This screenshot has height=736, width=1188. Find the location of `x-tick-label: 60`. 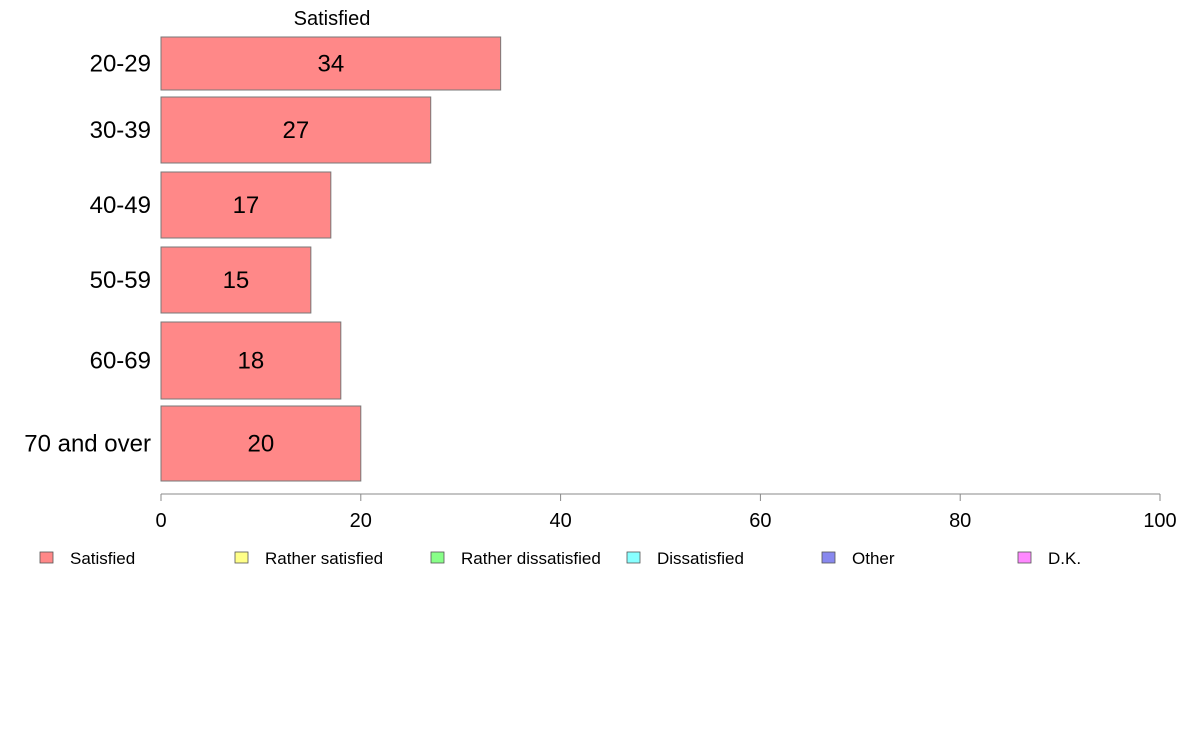

x-tick-label: 60 is located at coordinates (760, 521).